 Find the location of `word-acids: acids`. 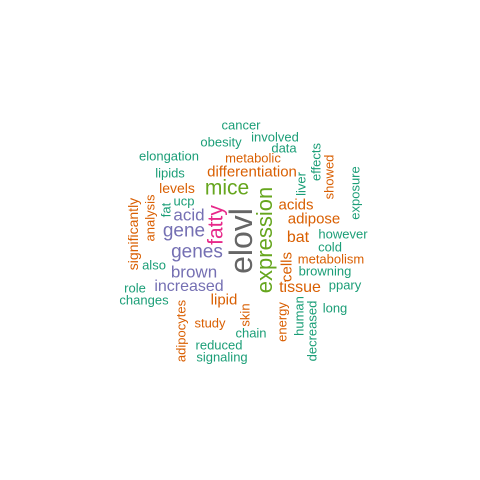

word-acids: acids is located at coordinates (296, 205).